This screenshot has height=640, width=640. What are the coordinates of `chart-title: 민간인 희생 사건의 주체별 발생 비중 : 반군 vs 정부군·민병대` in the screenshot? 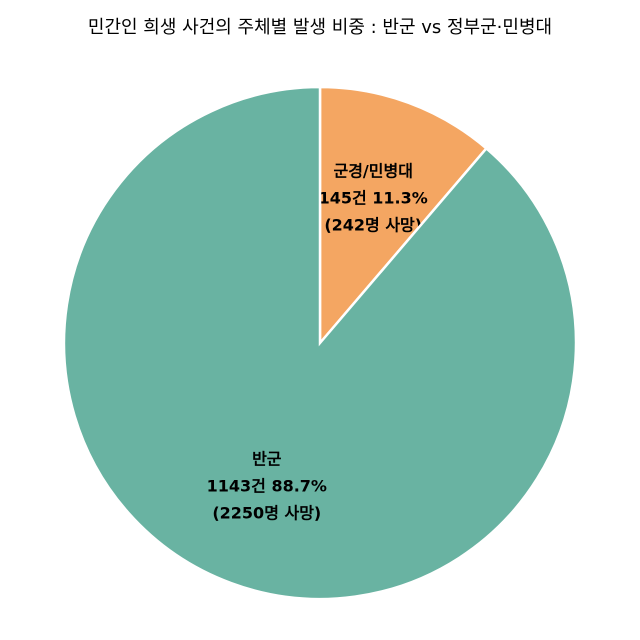 It's located at (320, 27).